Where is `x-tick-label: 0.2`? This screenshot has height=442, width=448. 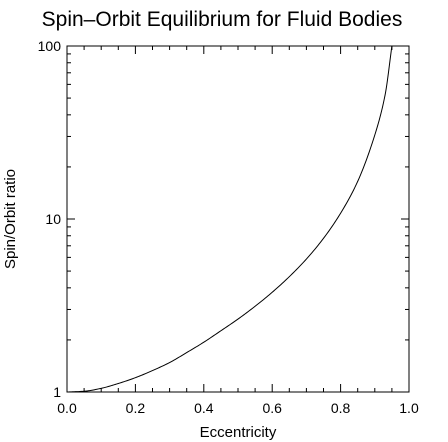 x-tick-label: 0.2 is located at coordinates (136, 408).